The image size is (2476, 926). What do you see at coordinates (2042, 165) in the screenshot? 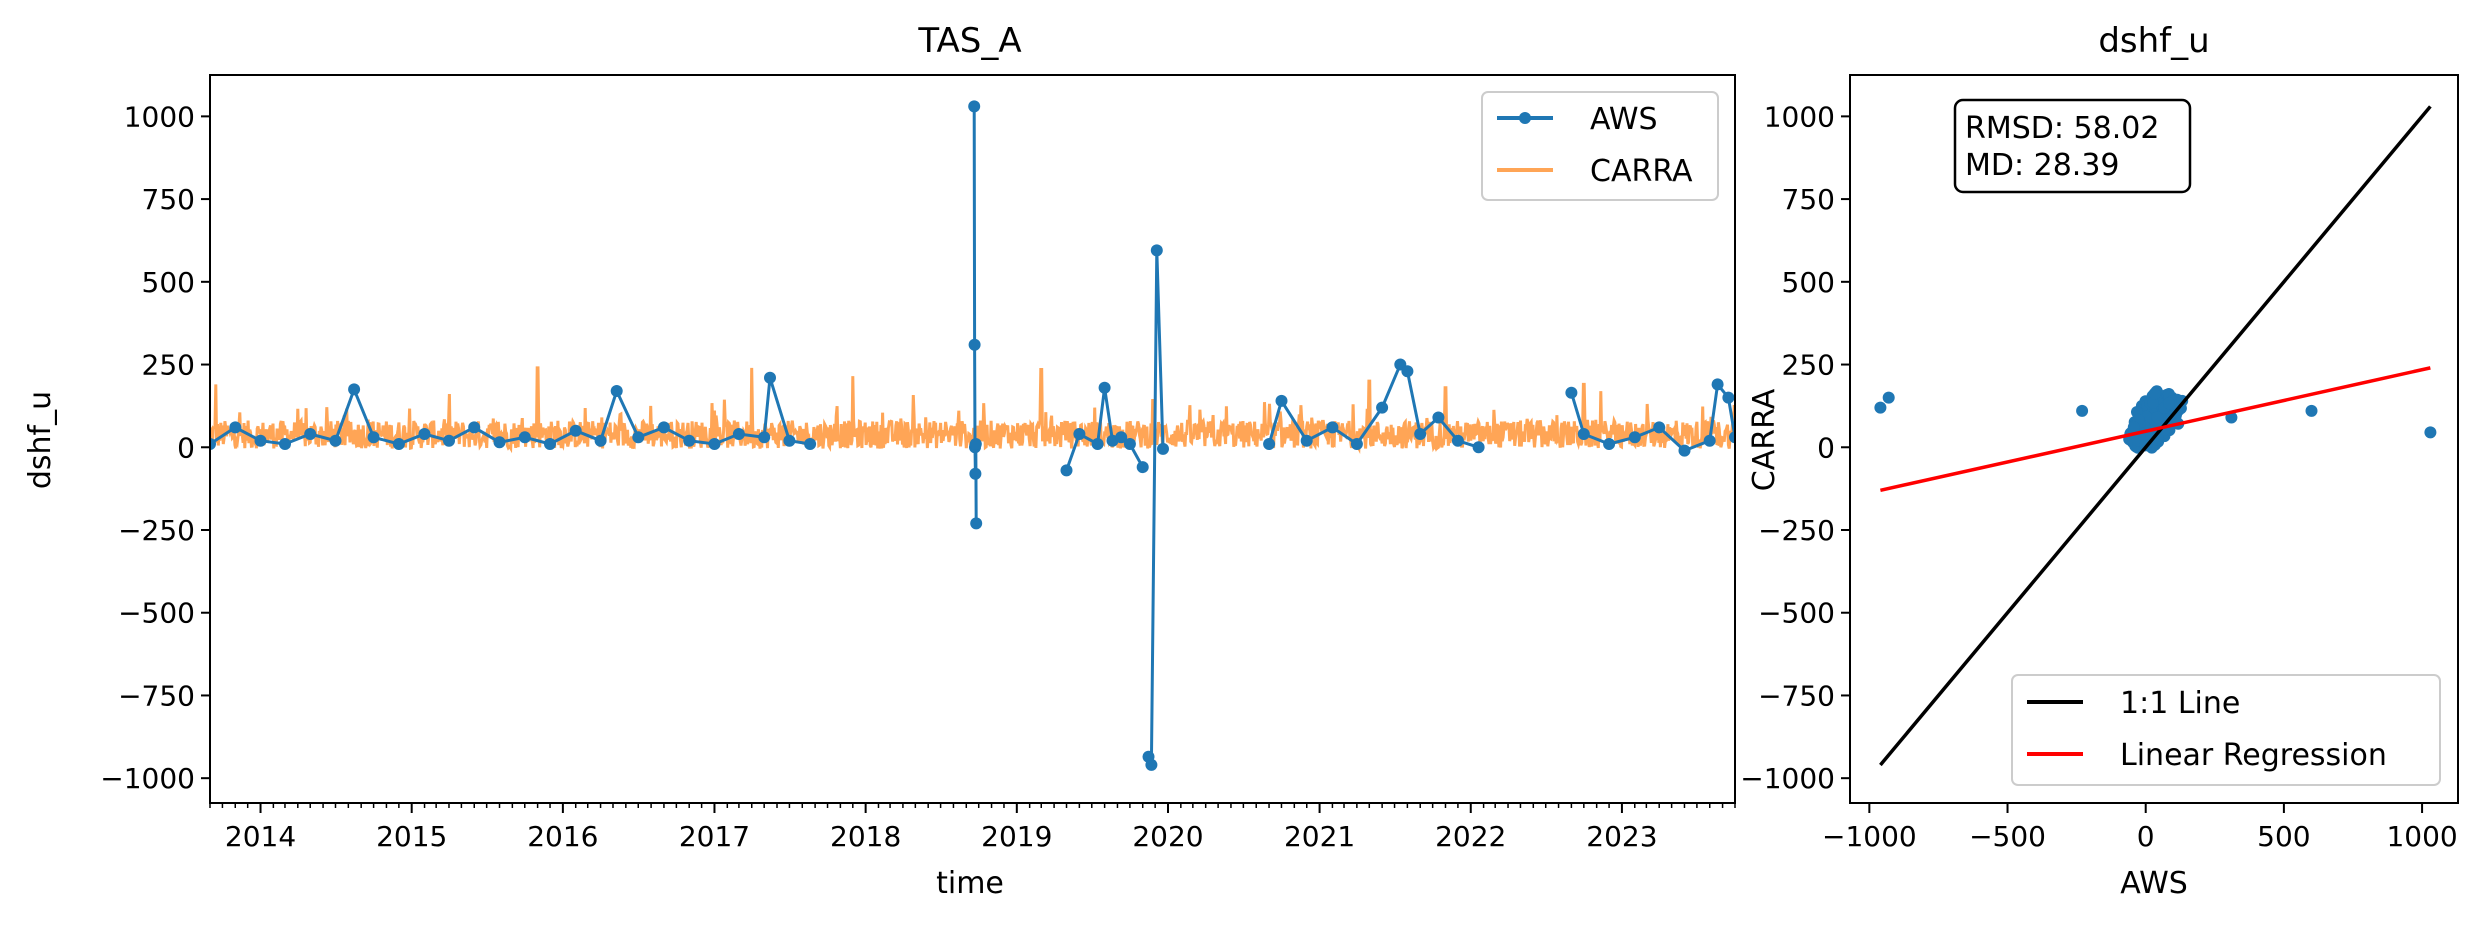
I see `md-text: MD: 28.39` at bounding box center [2042, 165].